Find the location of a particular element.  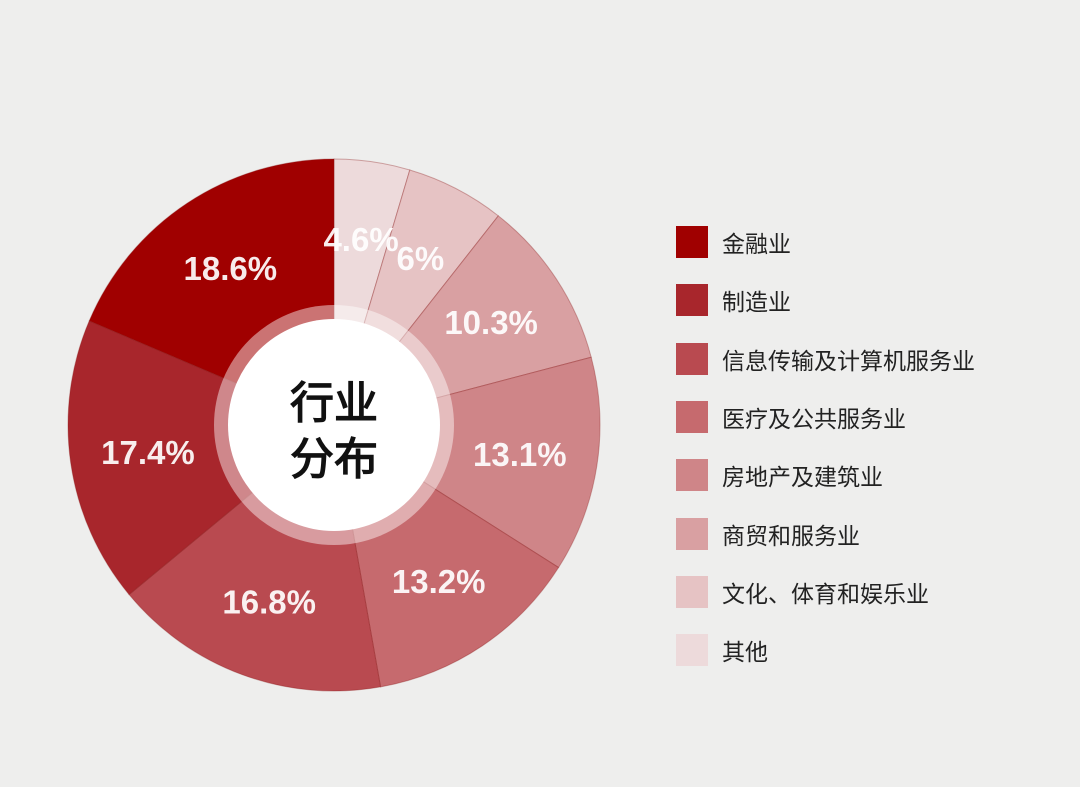

legend-label: 制造业 is located at coordinates (756, 303).